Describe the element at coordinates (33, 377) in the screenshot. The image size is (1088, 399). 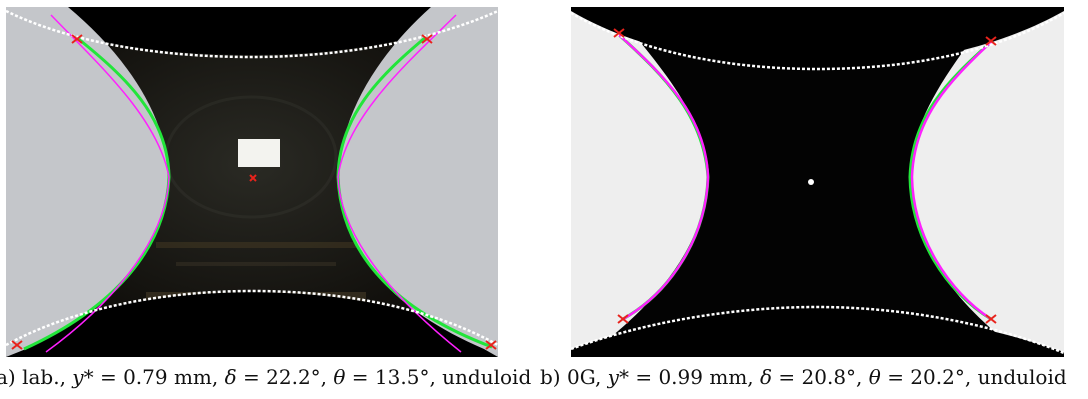
I see `caption-label: a) lab.,` at that location.